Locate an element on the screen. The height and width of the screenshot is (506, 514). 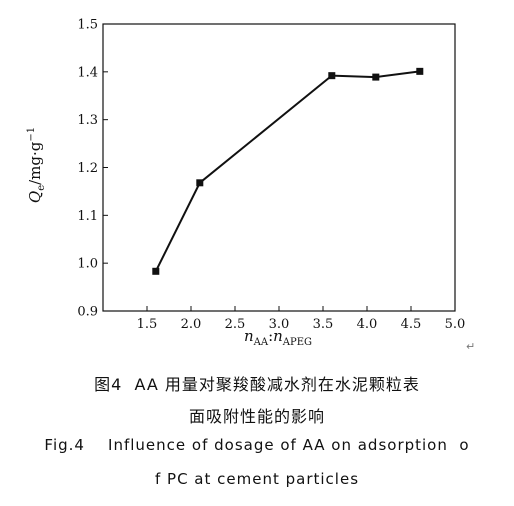
y-tick-label: 1.2 is located at coordinates (87, 168).